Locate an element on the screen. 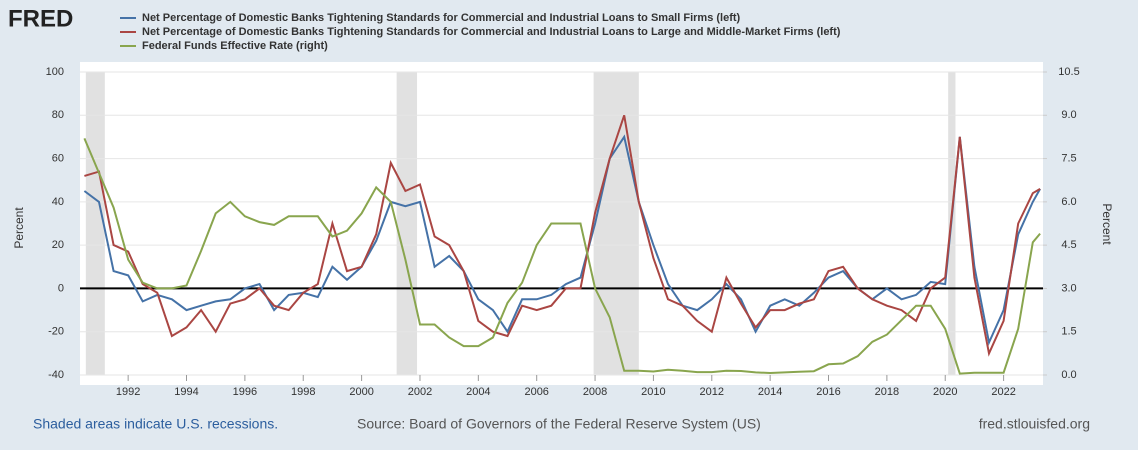 The image size is (1138, 450). x-tick-label: 2020 is located at coordinates (945, 392).